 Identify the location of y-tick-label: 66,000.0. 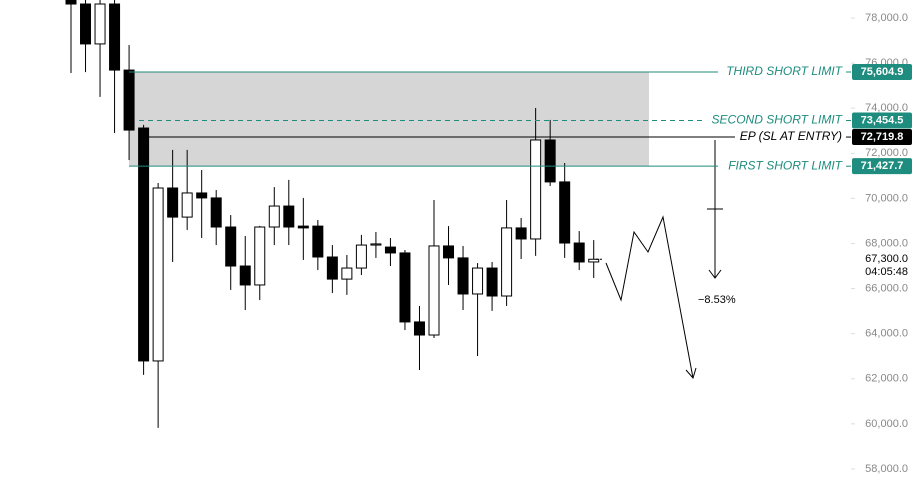
(886, 288).